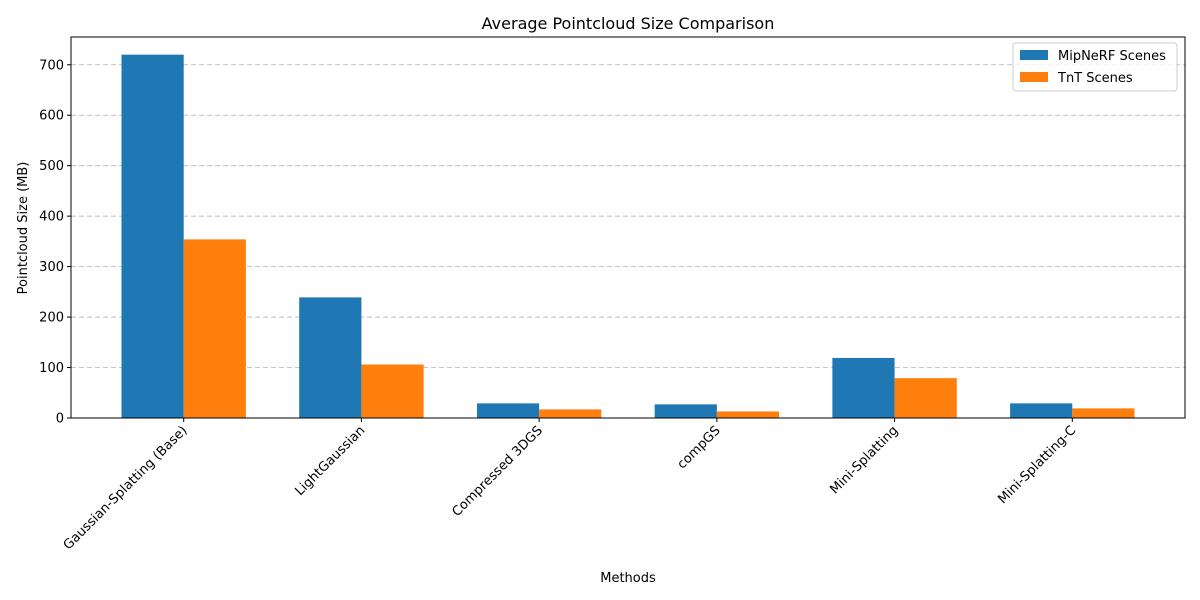  I want to click on legend-box, so click(1095, 67).